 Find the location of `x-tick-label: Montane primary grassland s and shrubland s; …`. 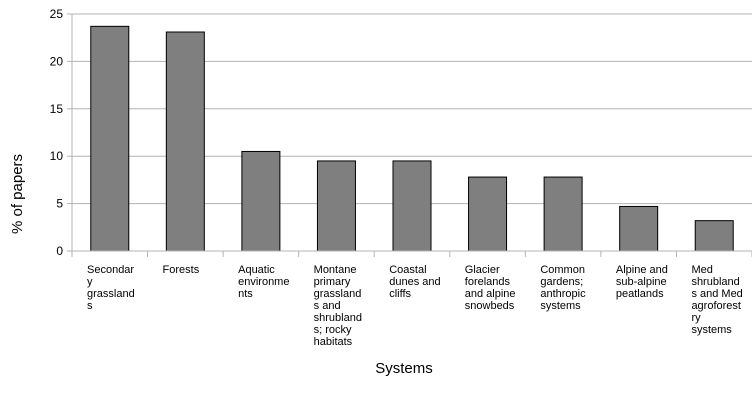

x-tick-label: Montane primary grassland s and shrubland s; … is located at coordinates (338, 306).